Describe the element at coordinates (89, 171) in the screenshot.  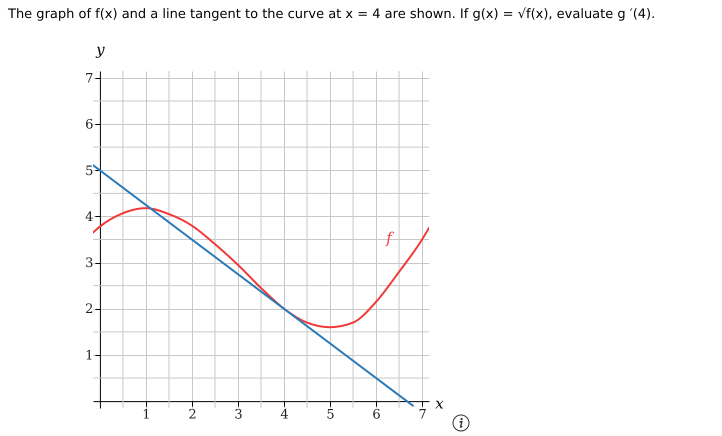
I see `y-tick-label: 5` at that location.